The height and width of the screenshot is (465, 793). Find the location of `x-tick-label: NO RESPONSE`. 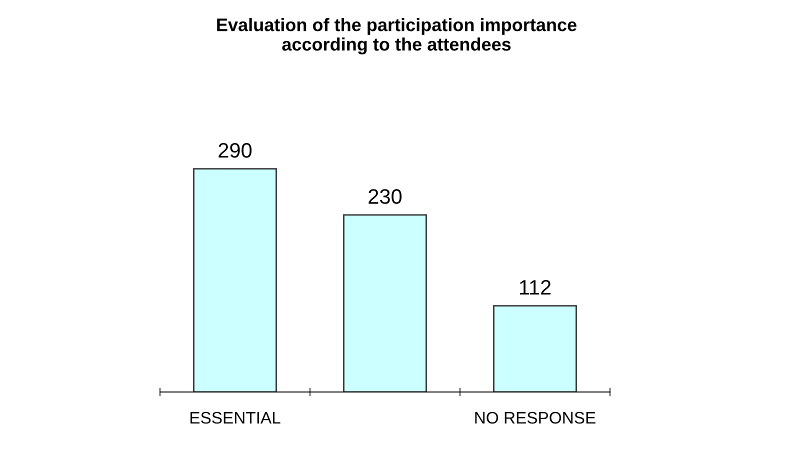

x-tick-label: NO RESPONSE is located at coordinates (535, 418).